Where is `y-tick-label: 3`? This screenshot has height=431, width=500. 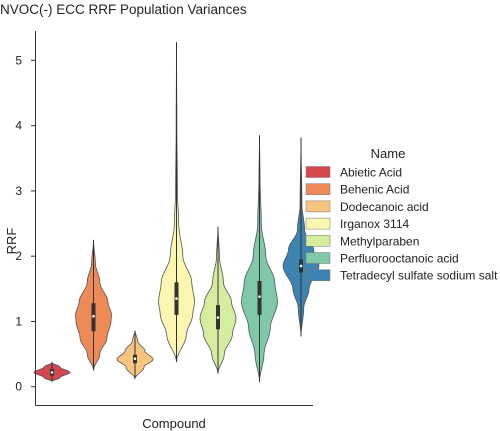
y-tick-label: 3 is located at coordinates (18, 191).